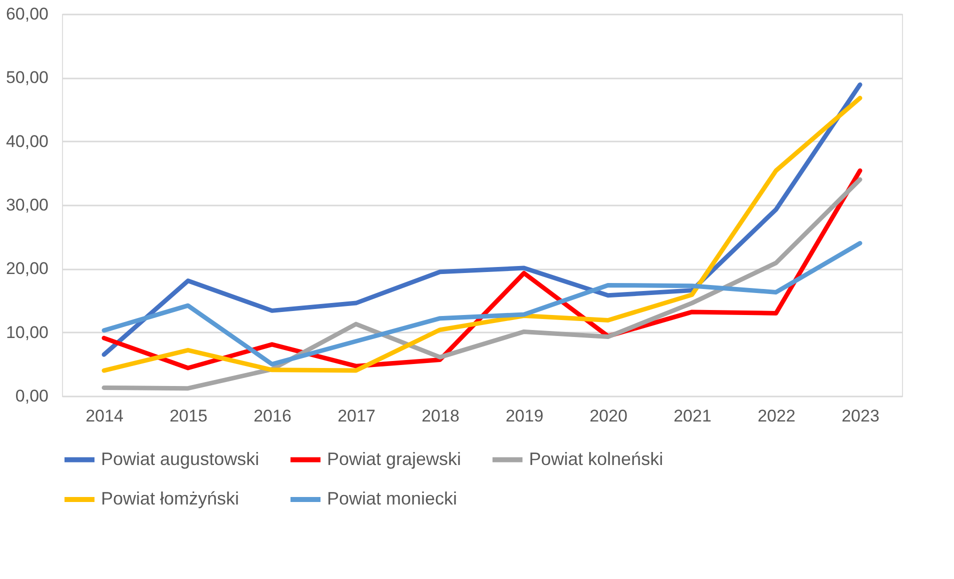  What do you see at coordinates (27, 141) in the screenshot?
I see `y-tick-label: 40,00` at bounding box center [27, 141].